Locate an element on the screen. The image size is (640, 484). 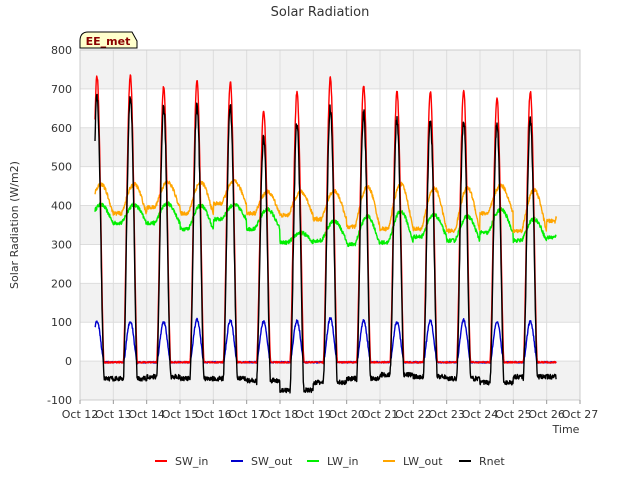
y-tick-label: 300 is located at coordinates (61, 244).